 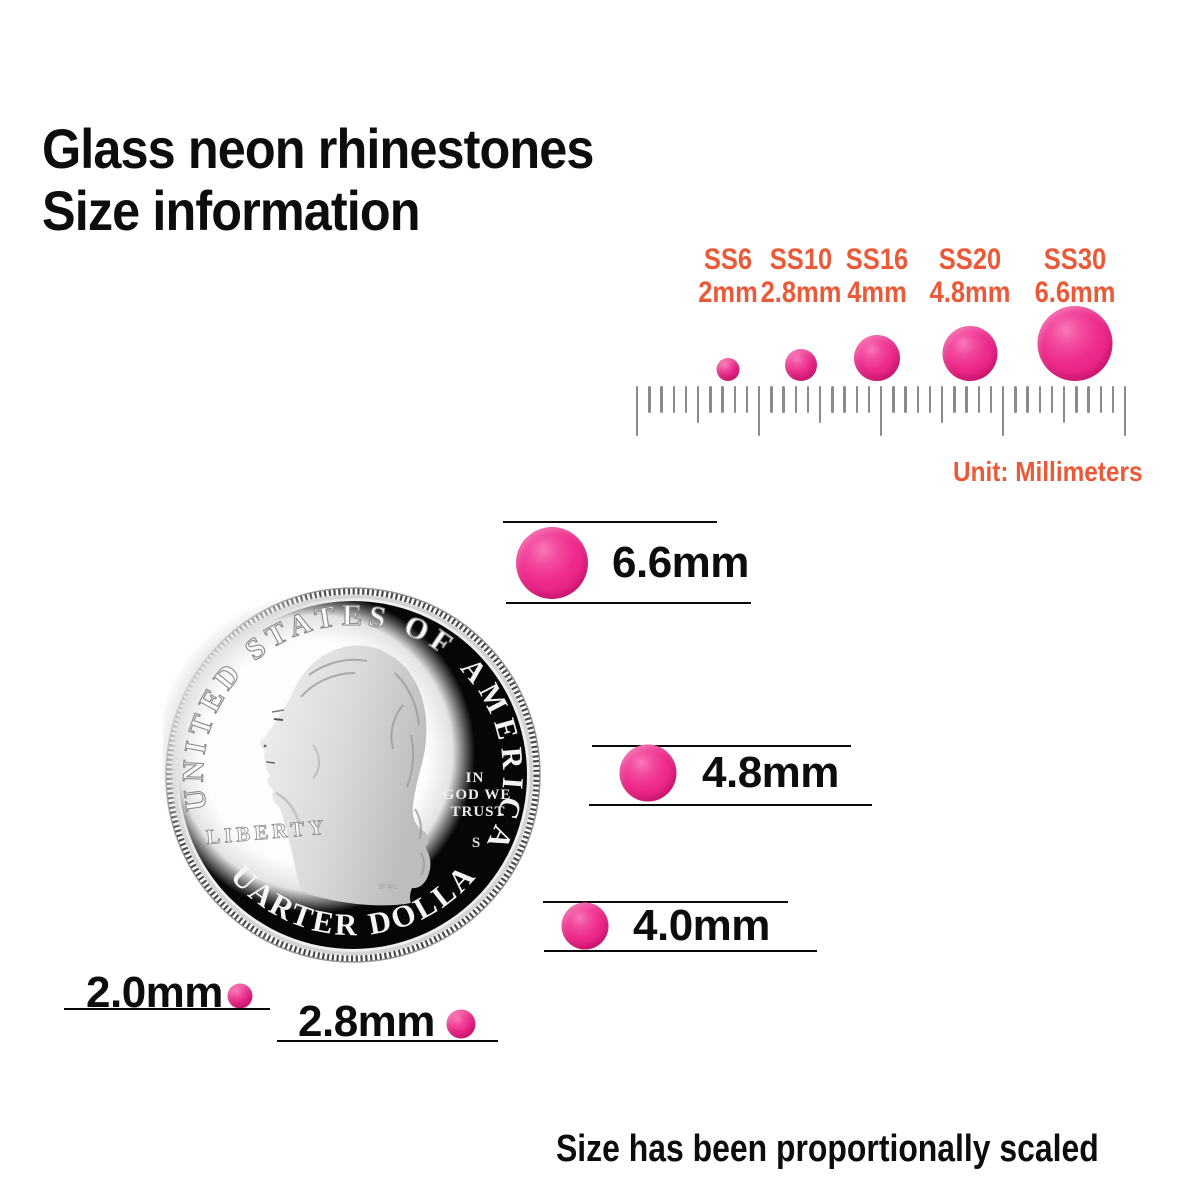 What do you see at coordinates (877, 292) in the screenshot?
I see `mm-size-label: 4mm` at bounding box center [877, 292].